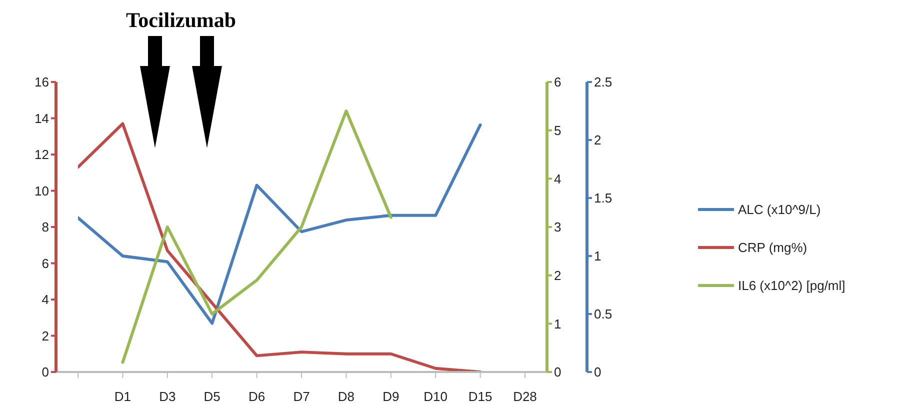  What do you see at coordinates (598, 256) in the screenshot?
I see `y3-tick-label: 1` at bounding box center [598, 256].